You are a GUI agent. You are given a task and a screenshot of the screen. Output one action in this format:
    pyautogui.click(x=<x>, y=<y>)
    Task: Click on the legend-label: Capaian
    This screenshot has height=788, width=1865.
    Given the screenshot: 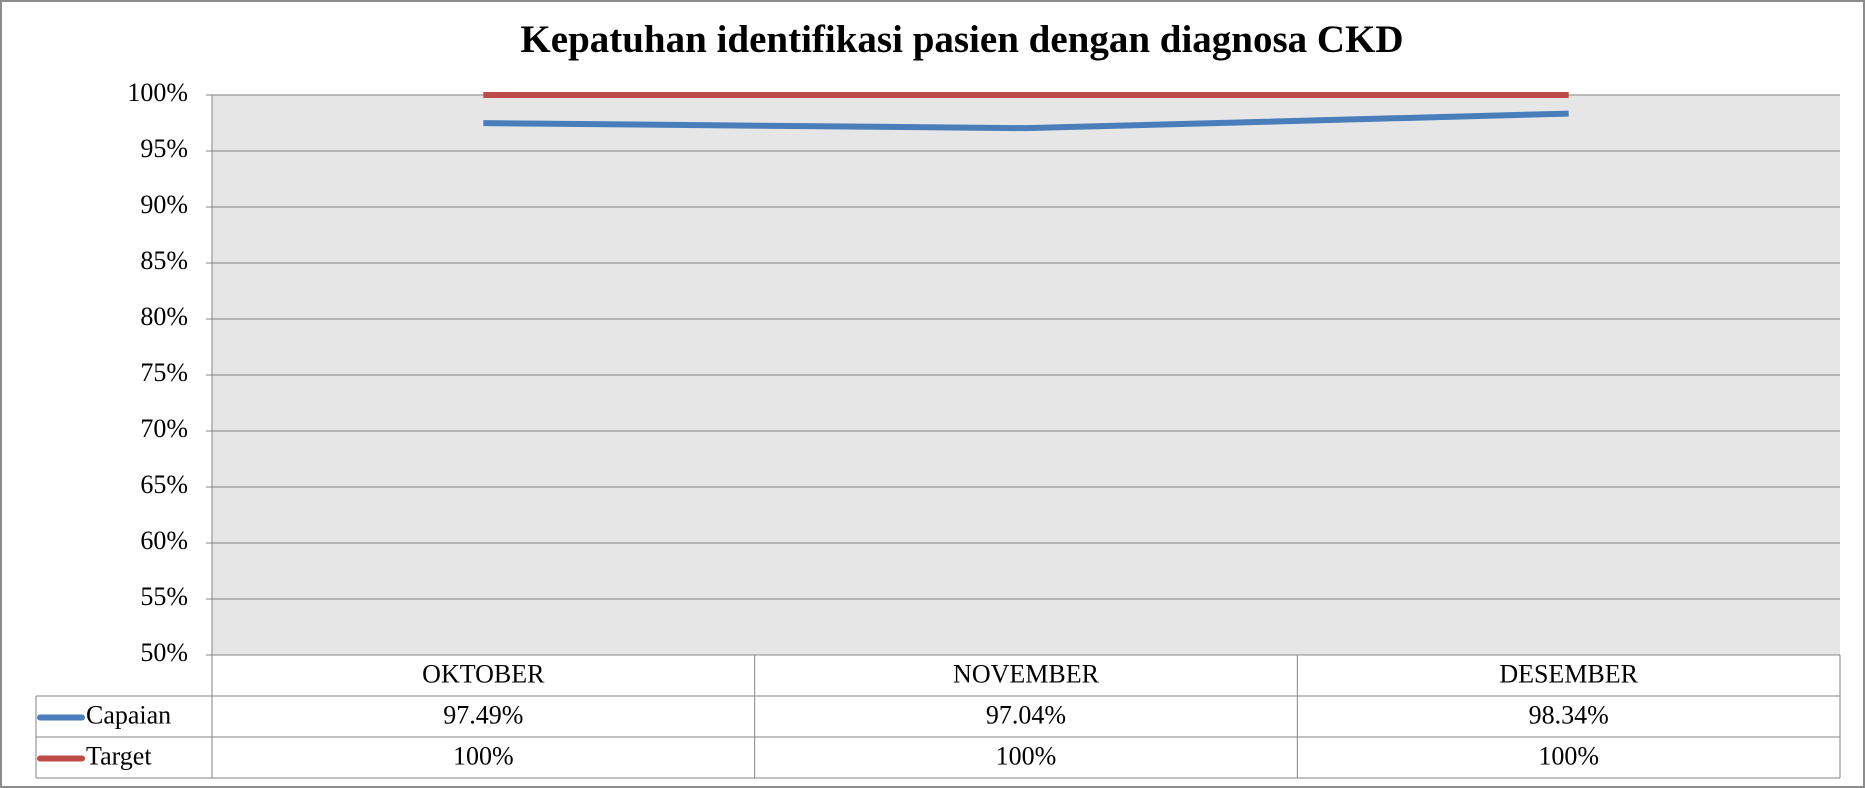 What is the action you would take?
    pyautogui.click(x=128, y=714)
    